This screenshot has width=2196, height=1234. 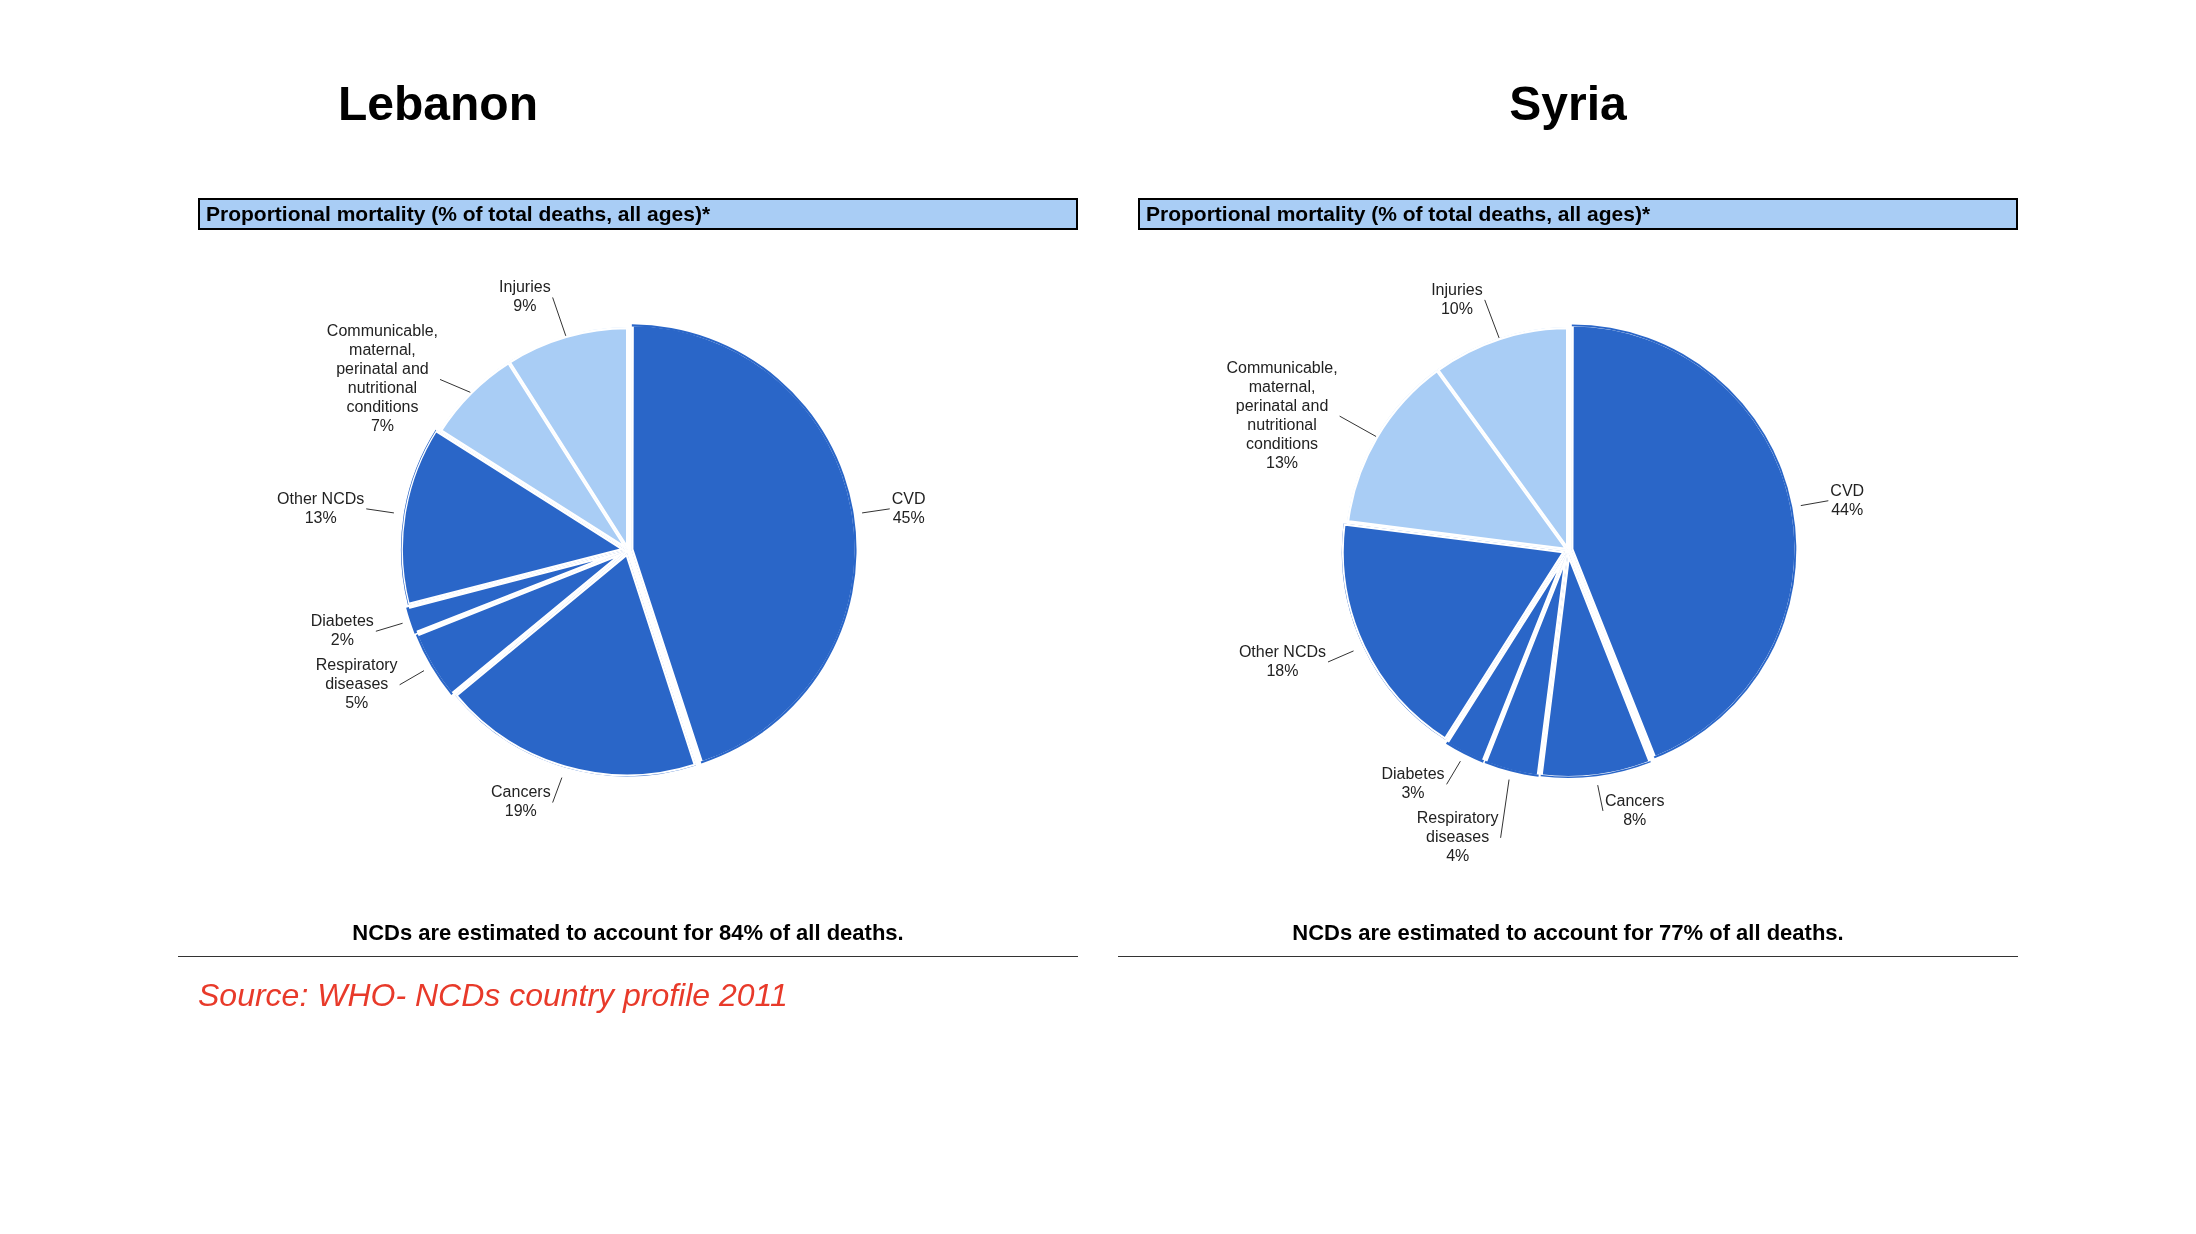 I want to click on text: NCDs are estimated to account for 84% of all deaths., so click(x=628, y=938).